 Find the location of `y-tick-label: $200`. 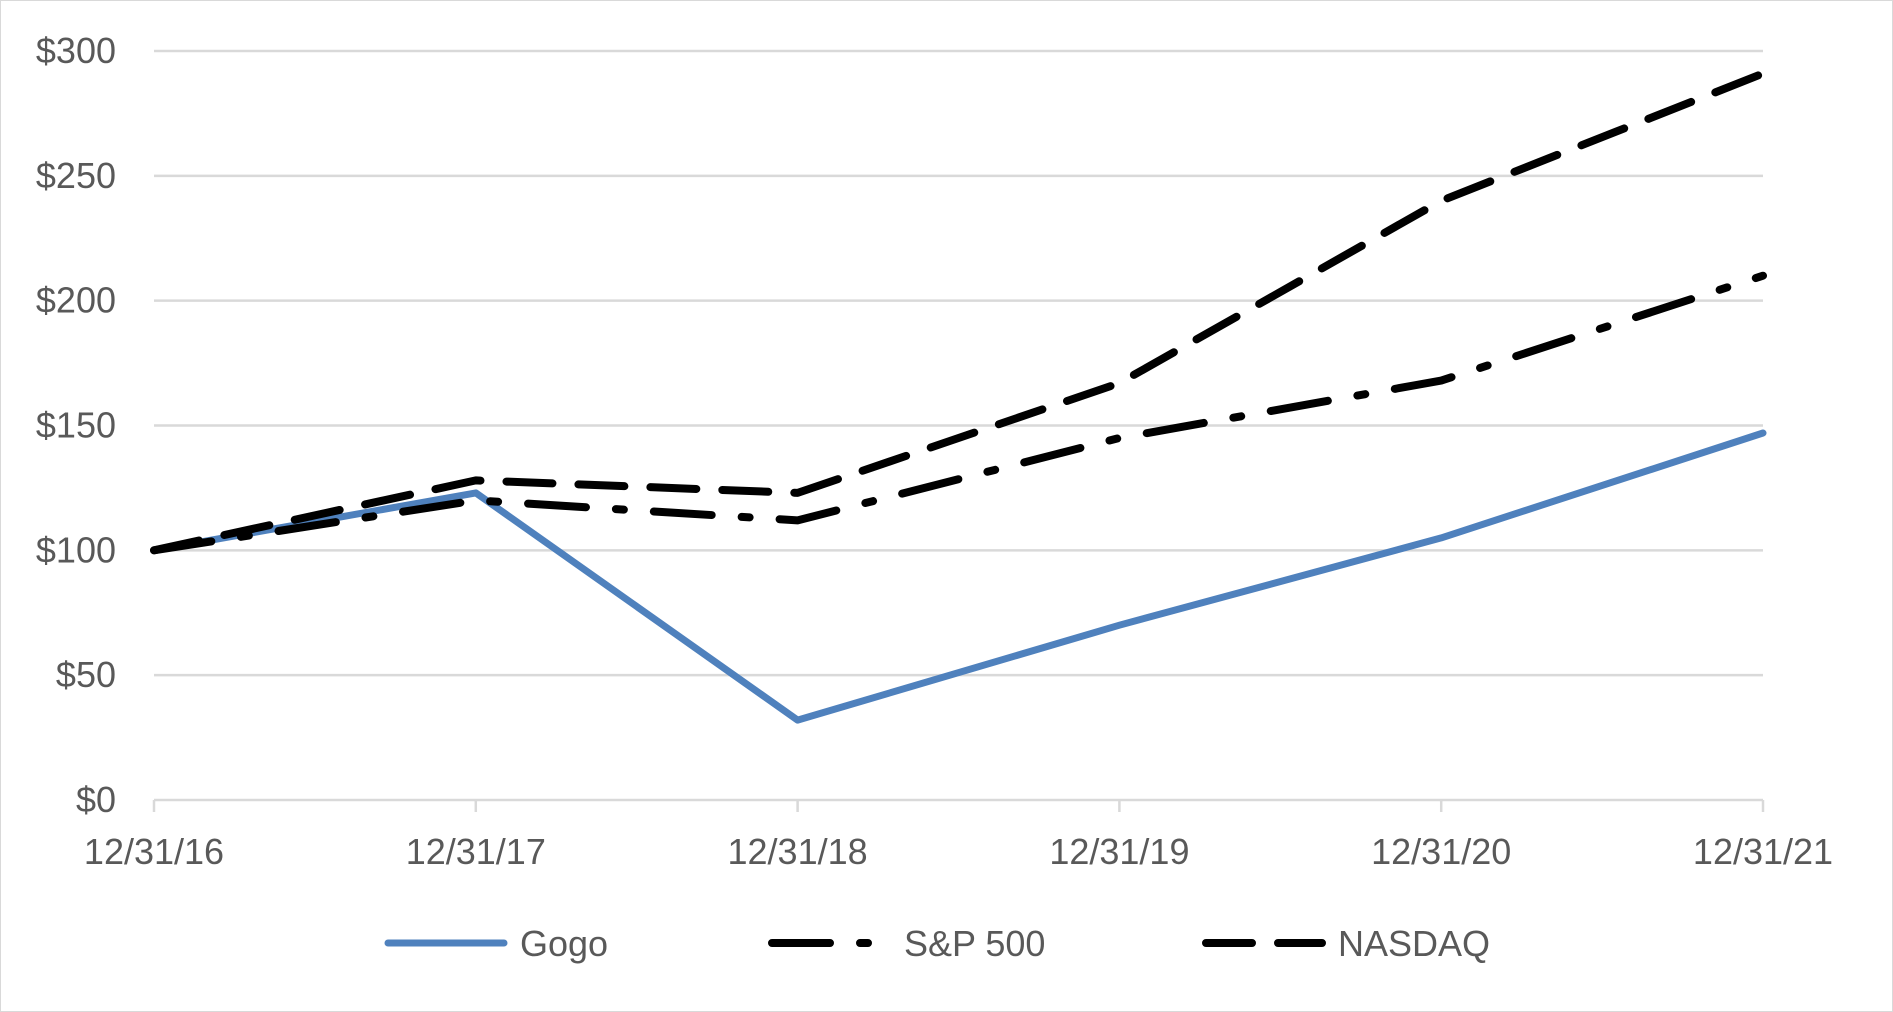

y-tick-label: $200 is located at coordinates (76, 300).